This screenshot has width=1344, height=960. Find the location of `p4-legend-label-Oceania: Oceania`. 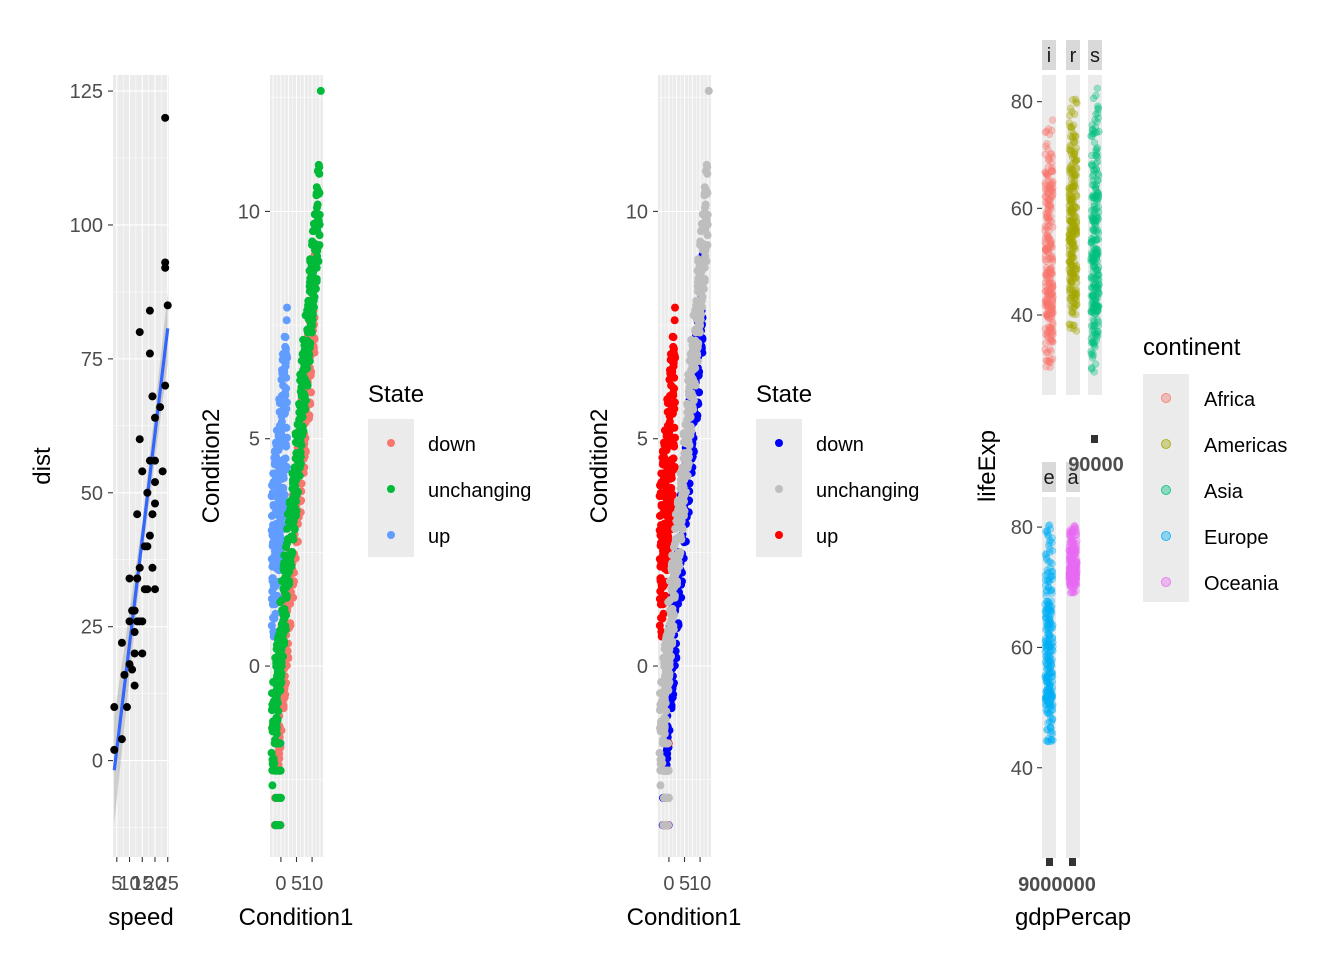

p4-legend-label-Oceania: Oceania is located at coordinates (1241, 584).